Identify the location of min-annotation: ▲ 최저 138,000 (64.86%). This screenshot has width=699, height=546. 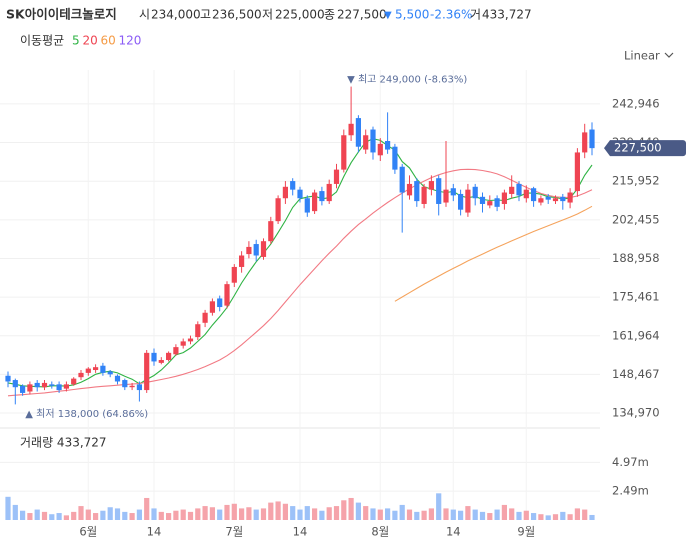
(86, 414).